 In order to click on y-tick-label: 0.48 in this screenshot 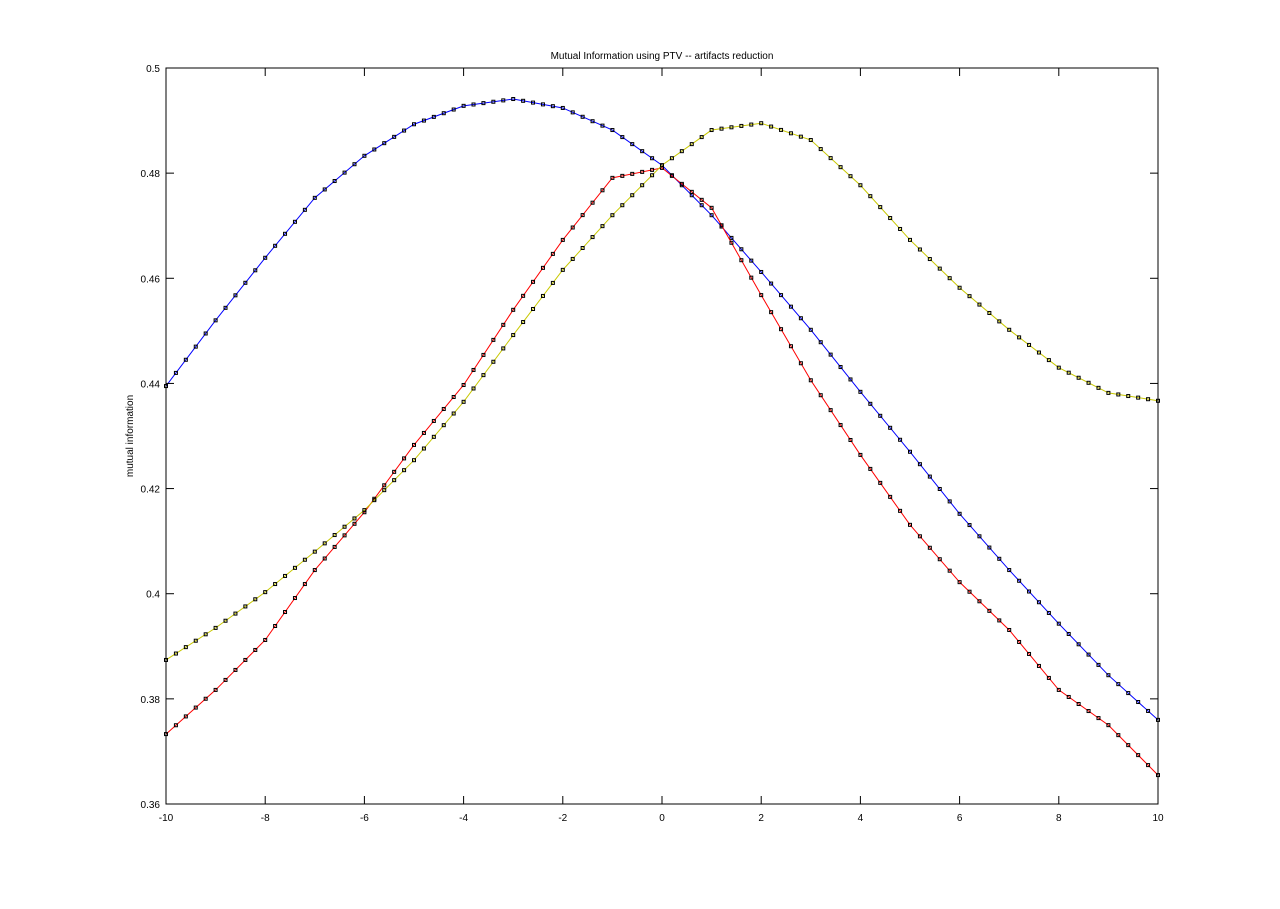, I will do `click(151, 174)`.